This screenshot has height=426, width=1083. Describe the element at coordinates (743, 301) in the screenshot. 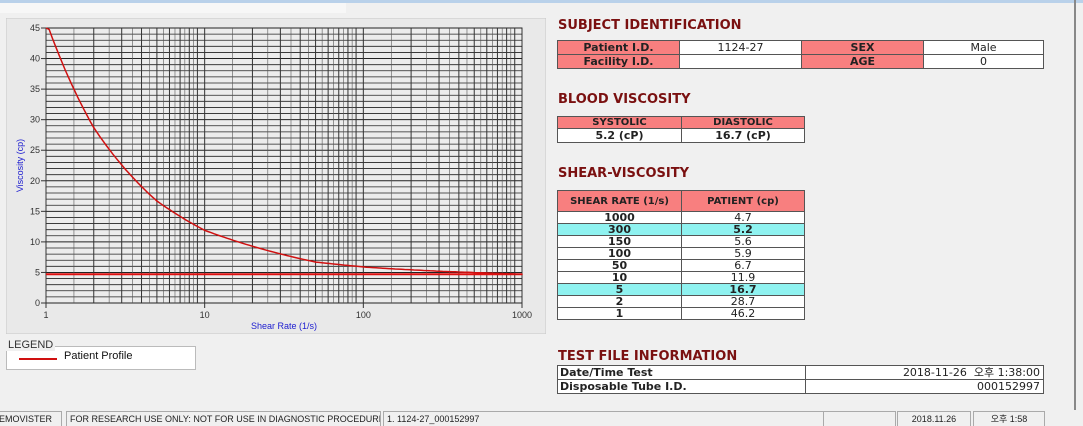

I see `patient-cell: 28.7` at that location.